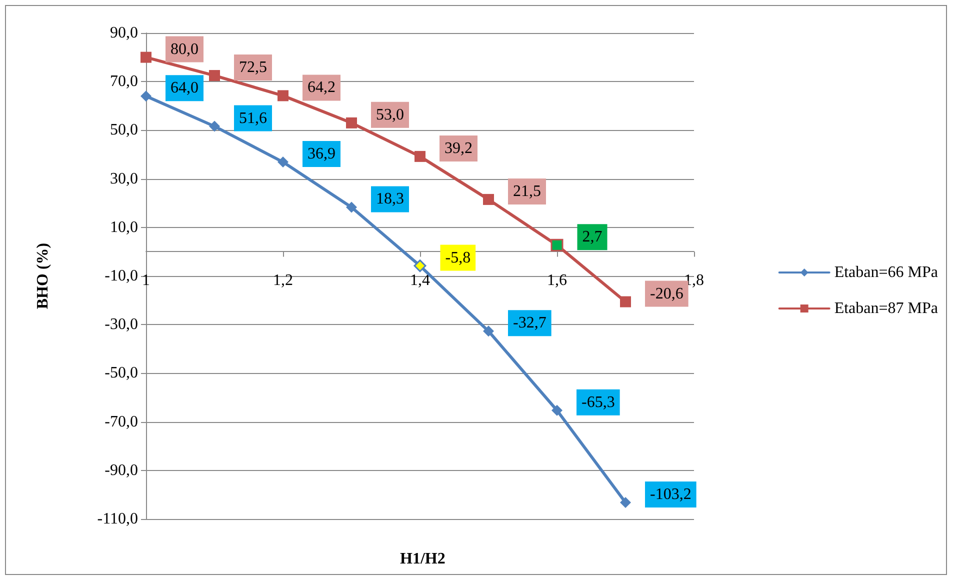  Describe the element at coordinates (124, 179) in the screenshot. I see `y-tick-label: 30,0` at that location.